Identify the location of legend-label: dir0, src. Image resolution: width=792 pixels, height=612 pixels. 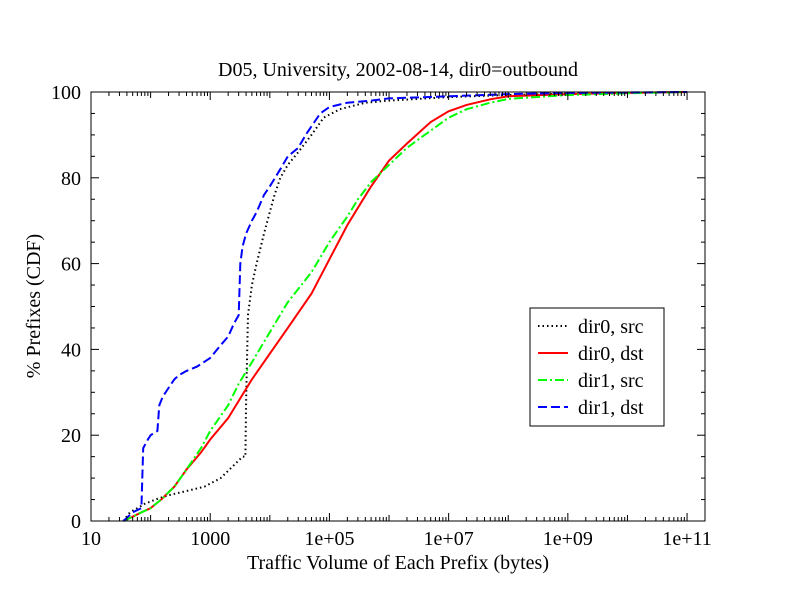
(611, 327).